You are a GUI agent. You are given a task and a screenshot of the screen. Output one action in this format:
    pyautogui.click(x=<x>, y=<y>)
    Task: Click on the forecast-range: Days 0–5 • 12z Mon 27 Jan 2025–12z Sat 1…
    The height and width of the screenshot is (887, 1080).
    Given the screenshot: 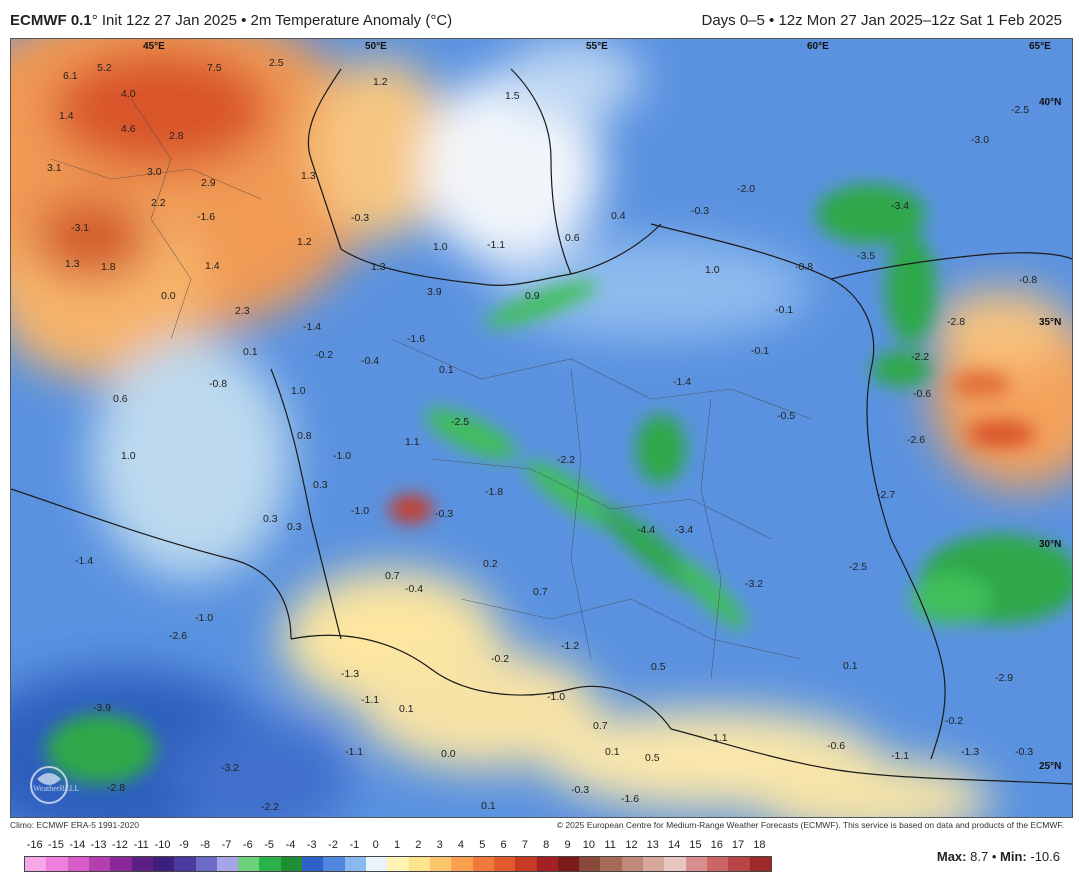 What is the action you would take?
    pyautogui.click(x=882, y=20)
    